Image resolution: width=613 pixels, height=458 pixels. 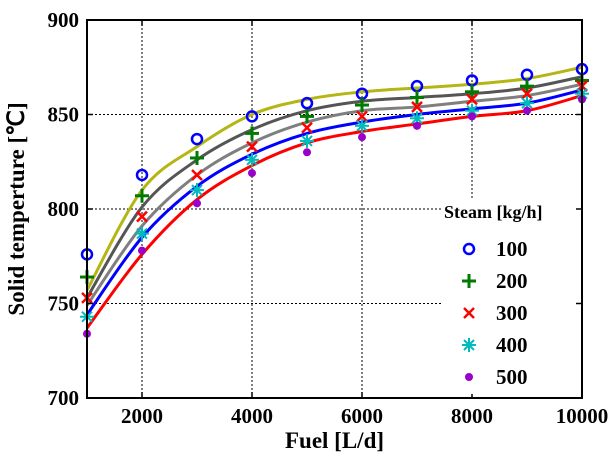 What do you see at coordinates (512, 345) in the screenshot?
I see `legend-label-400: 400` at bounding box center [512, 345].